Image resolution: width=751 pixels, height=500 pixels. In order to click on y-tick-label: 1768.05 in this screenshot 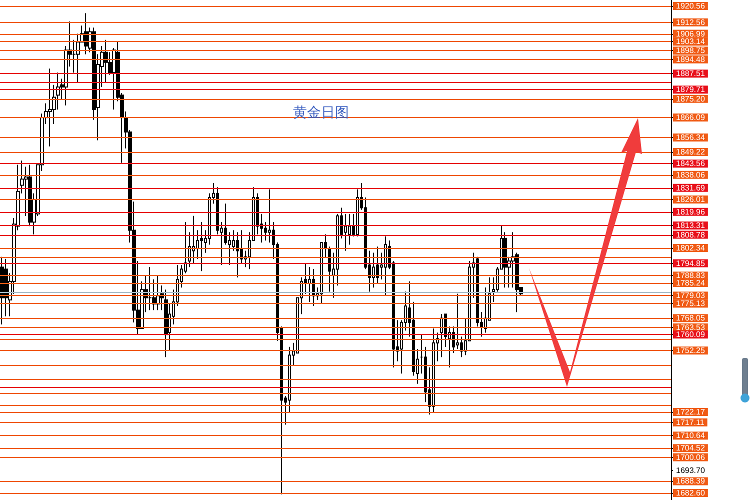, I will do `click(691, 318)`.